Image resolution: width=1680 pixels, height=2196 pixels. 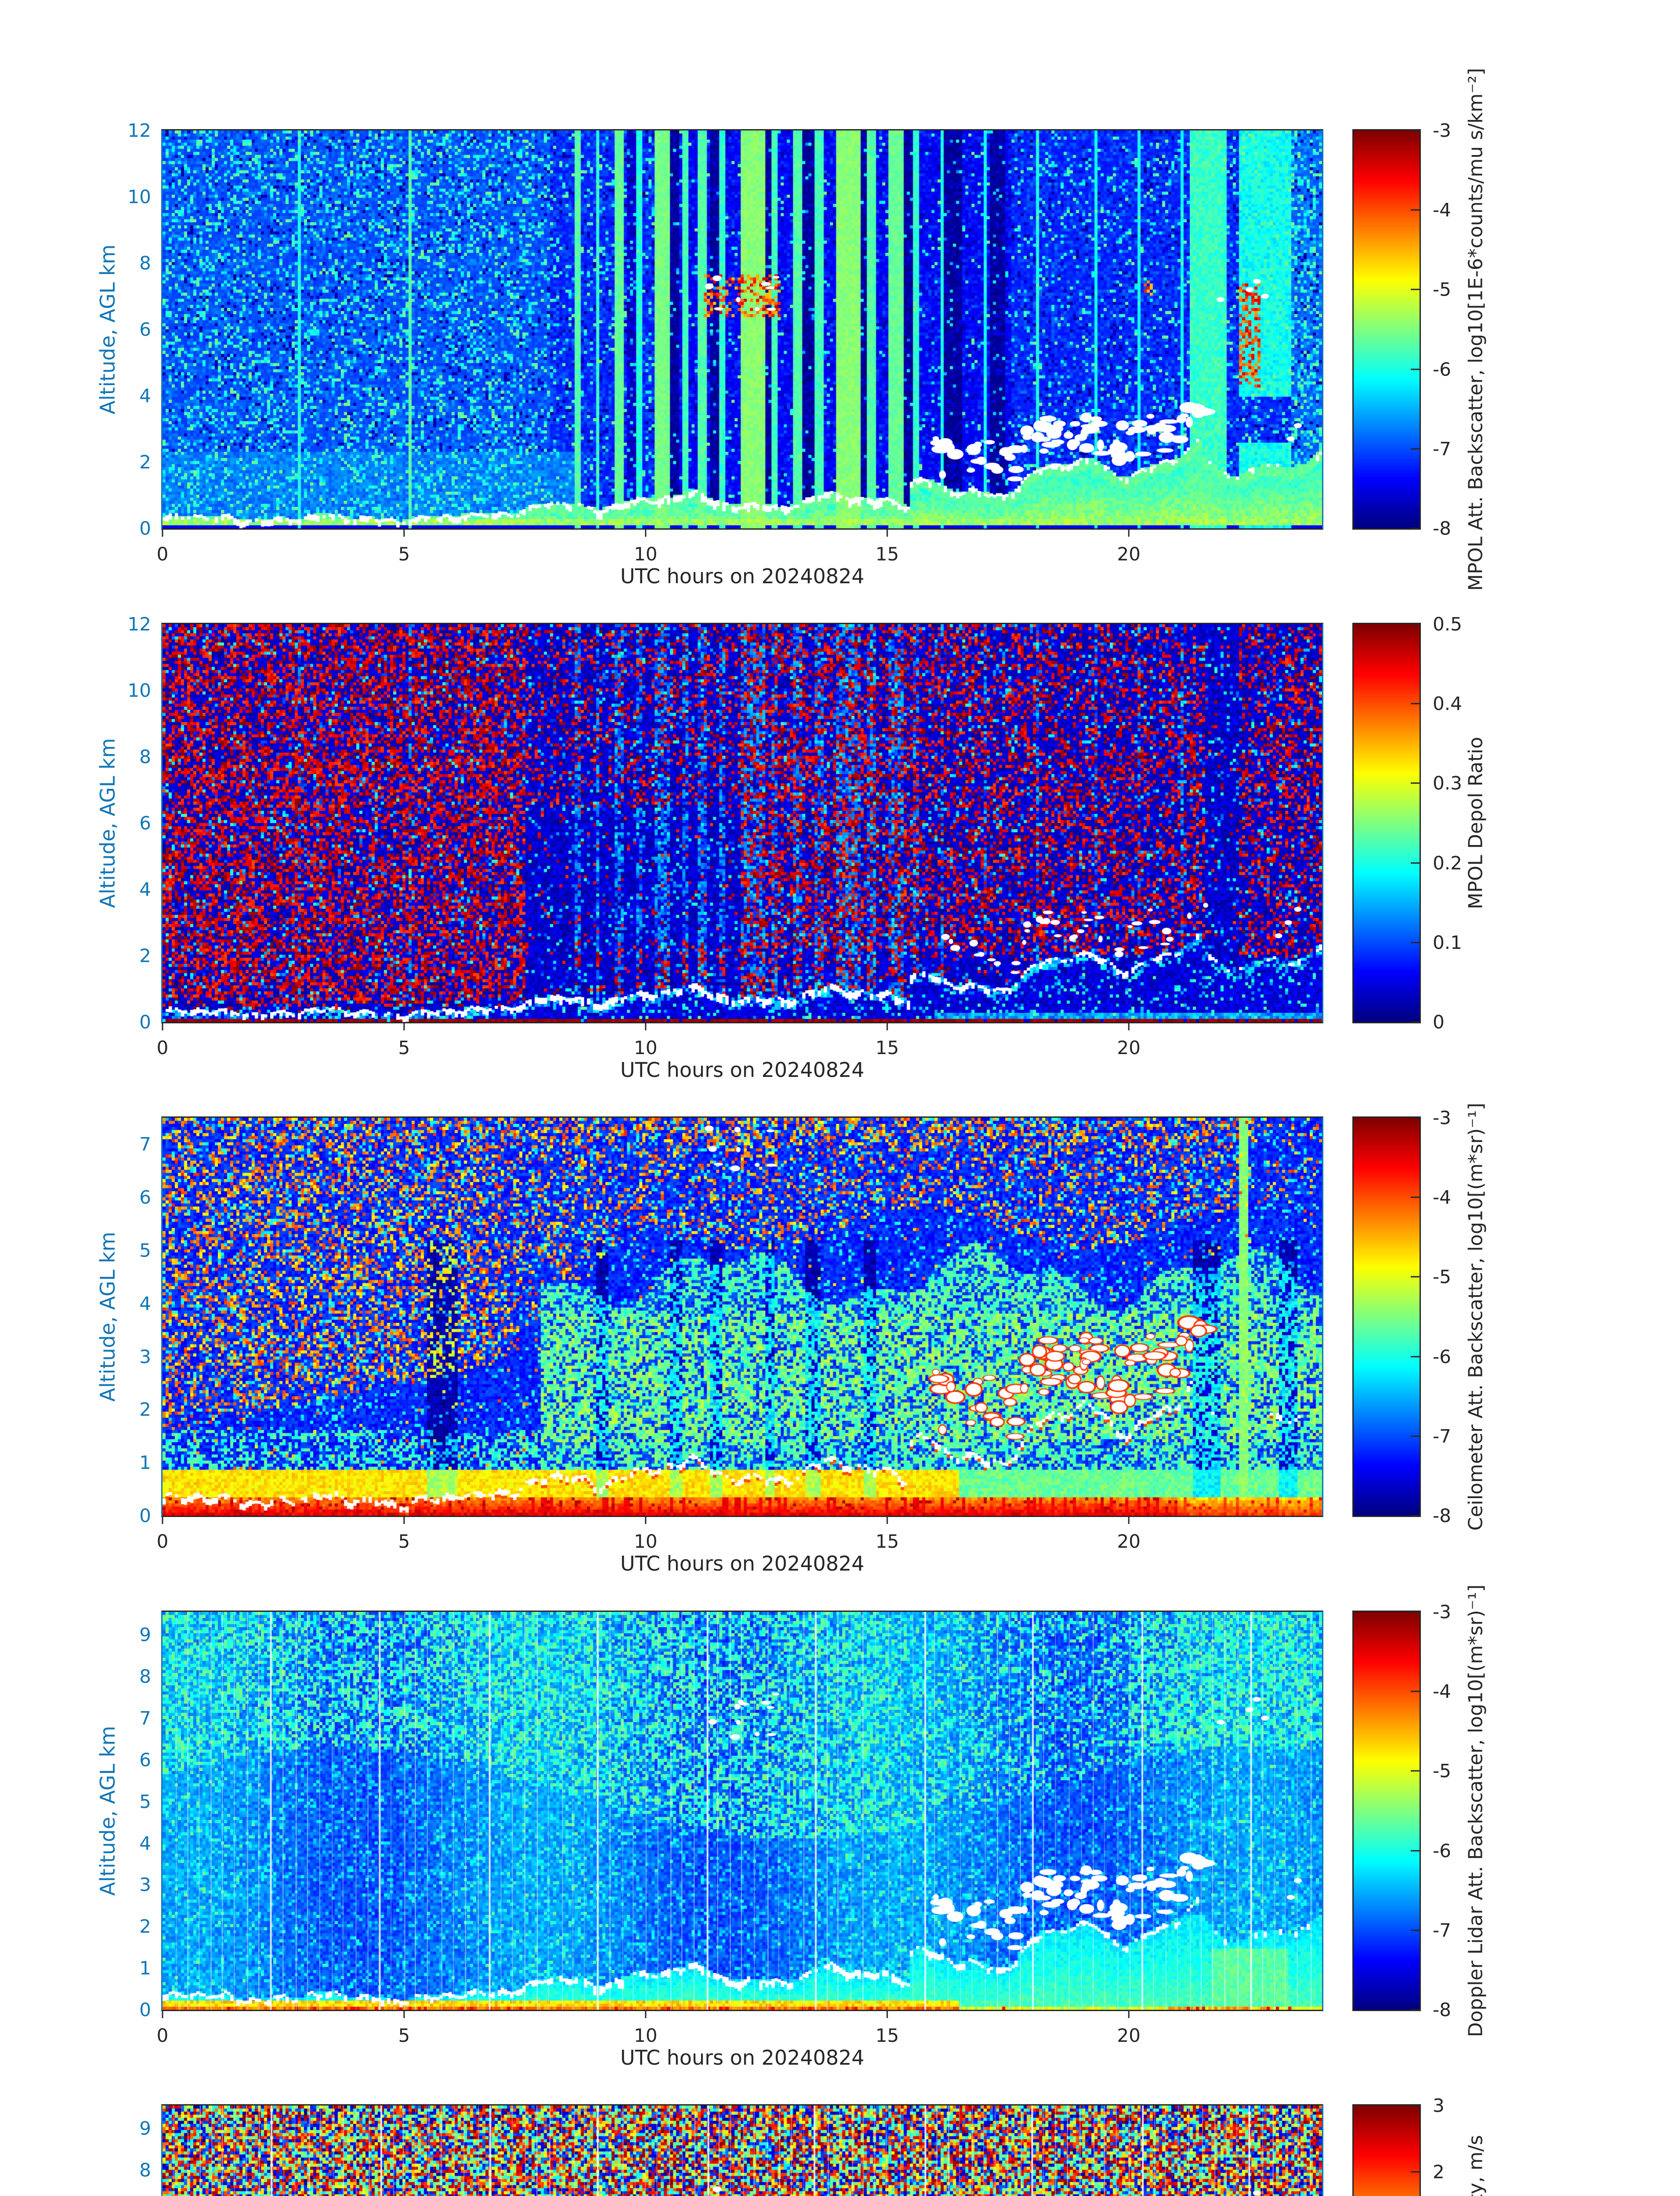 What do you see at coordinates (1439, 2106) in the screenshot?
I see `colorbar-tick-label: 3` at bounding box center [1439, 2106].